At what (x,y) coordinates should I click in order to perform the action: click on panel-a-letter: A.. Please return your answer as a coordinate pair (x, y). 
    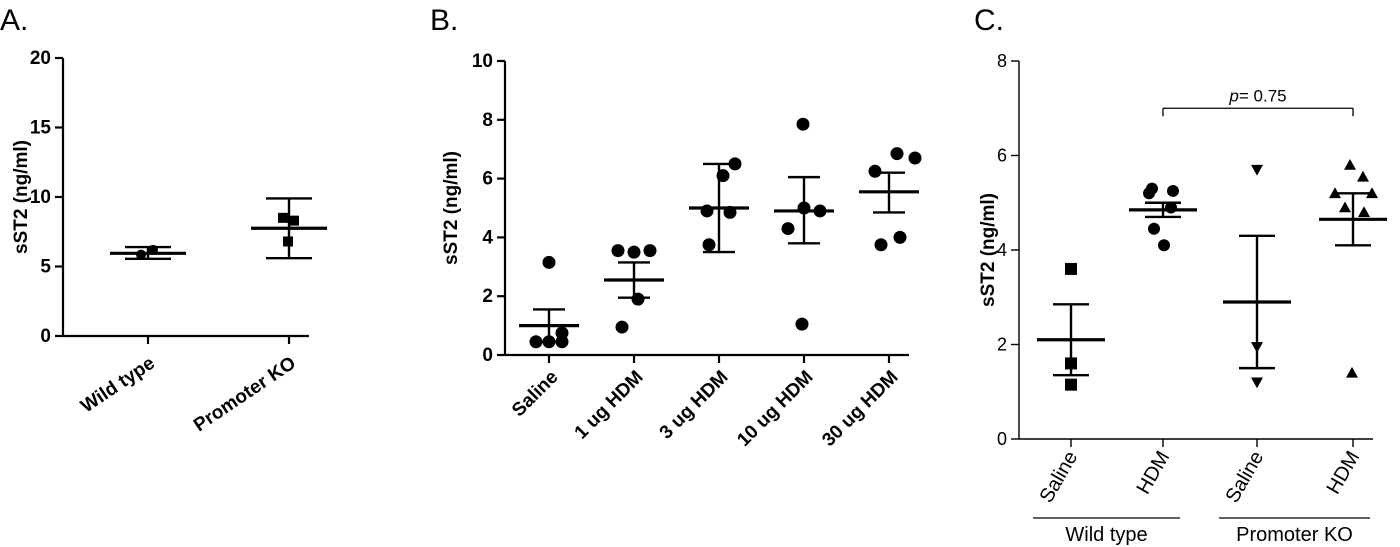
    Looking at the image, I should click on (14, 20).